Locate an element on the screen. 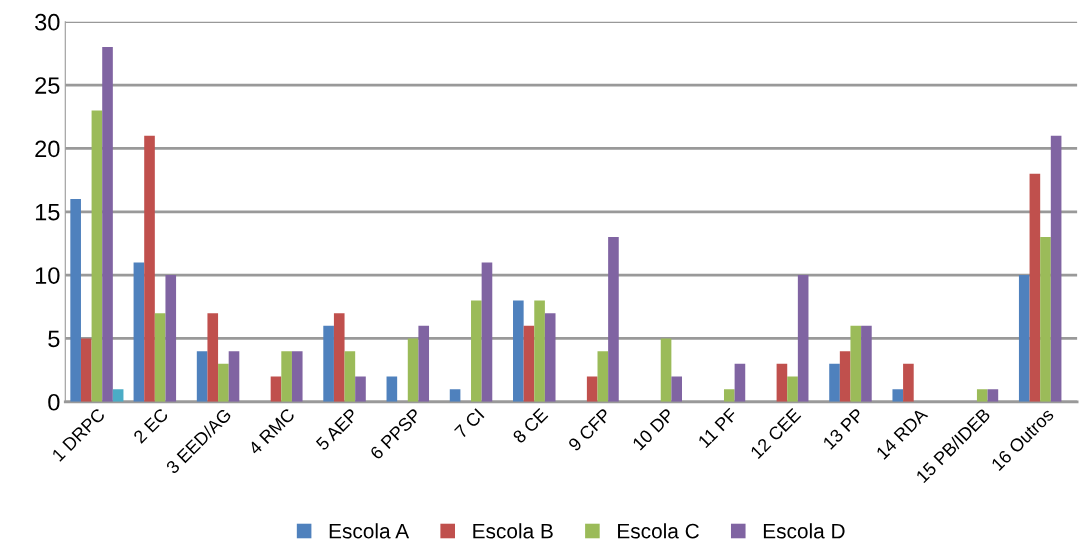 The width and height of the screenshot is (1088, 543). x-tick-label: 9 CFP is located at coordinates (589, 429).